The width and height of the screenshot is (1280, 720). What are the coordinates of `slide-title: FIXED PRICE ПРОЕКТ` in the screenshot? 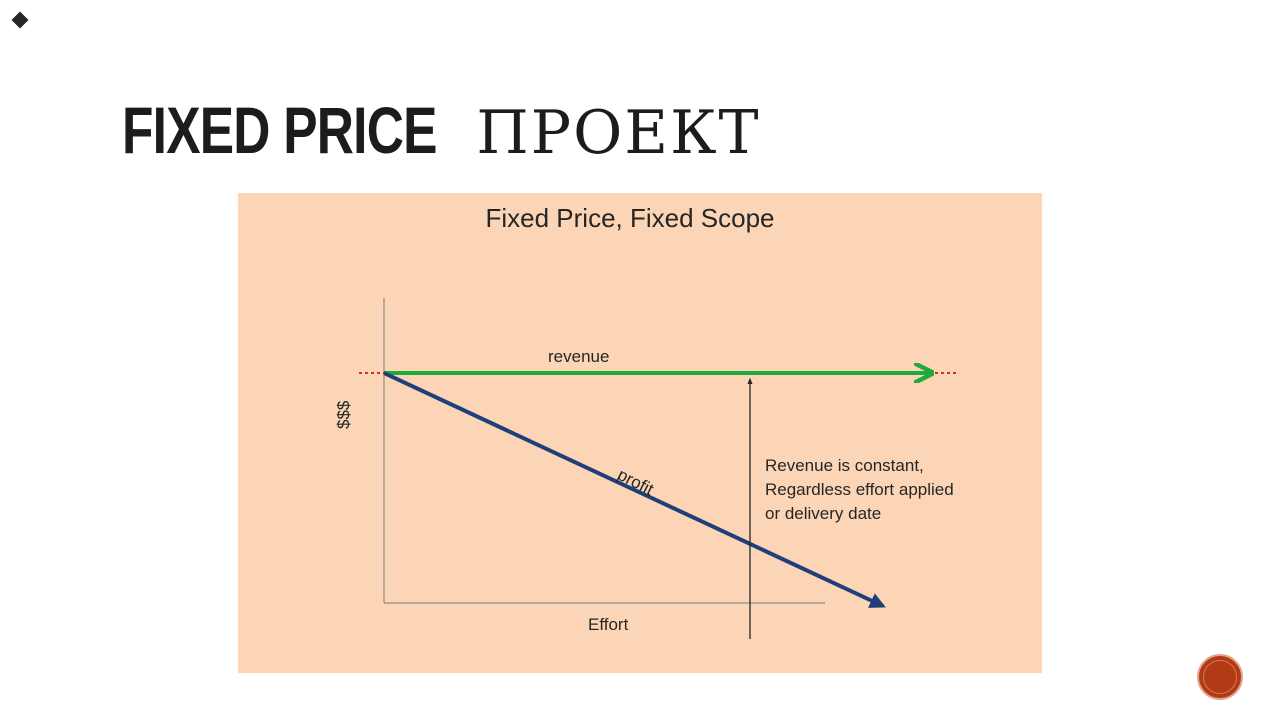 It's located at (441, 131).